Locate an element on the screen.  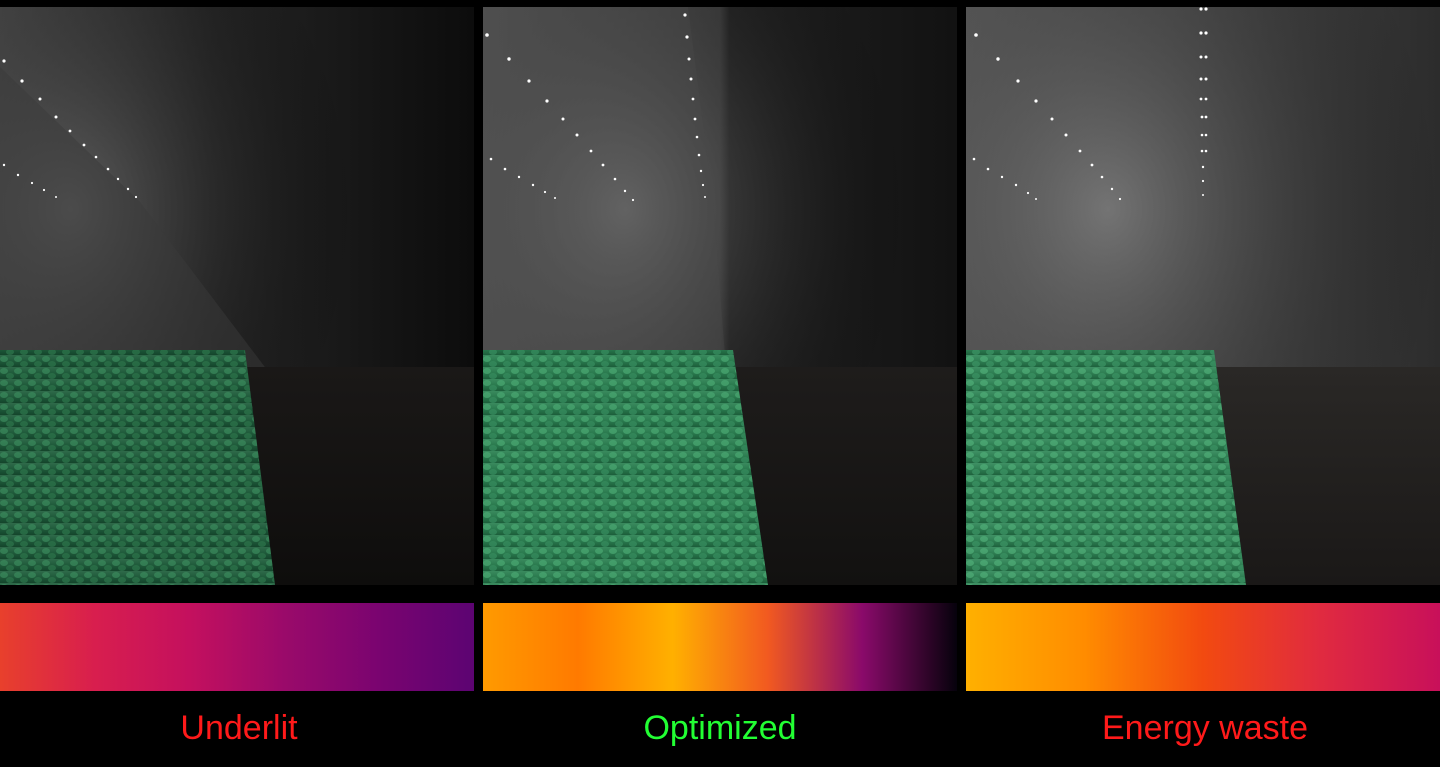
underlit-label: Underlit is located at coordinates (239, 728).